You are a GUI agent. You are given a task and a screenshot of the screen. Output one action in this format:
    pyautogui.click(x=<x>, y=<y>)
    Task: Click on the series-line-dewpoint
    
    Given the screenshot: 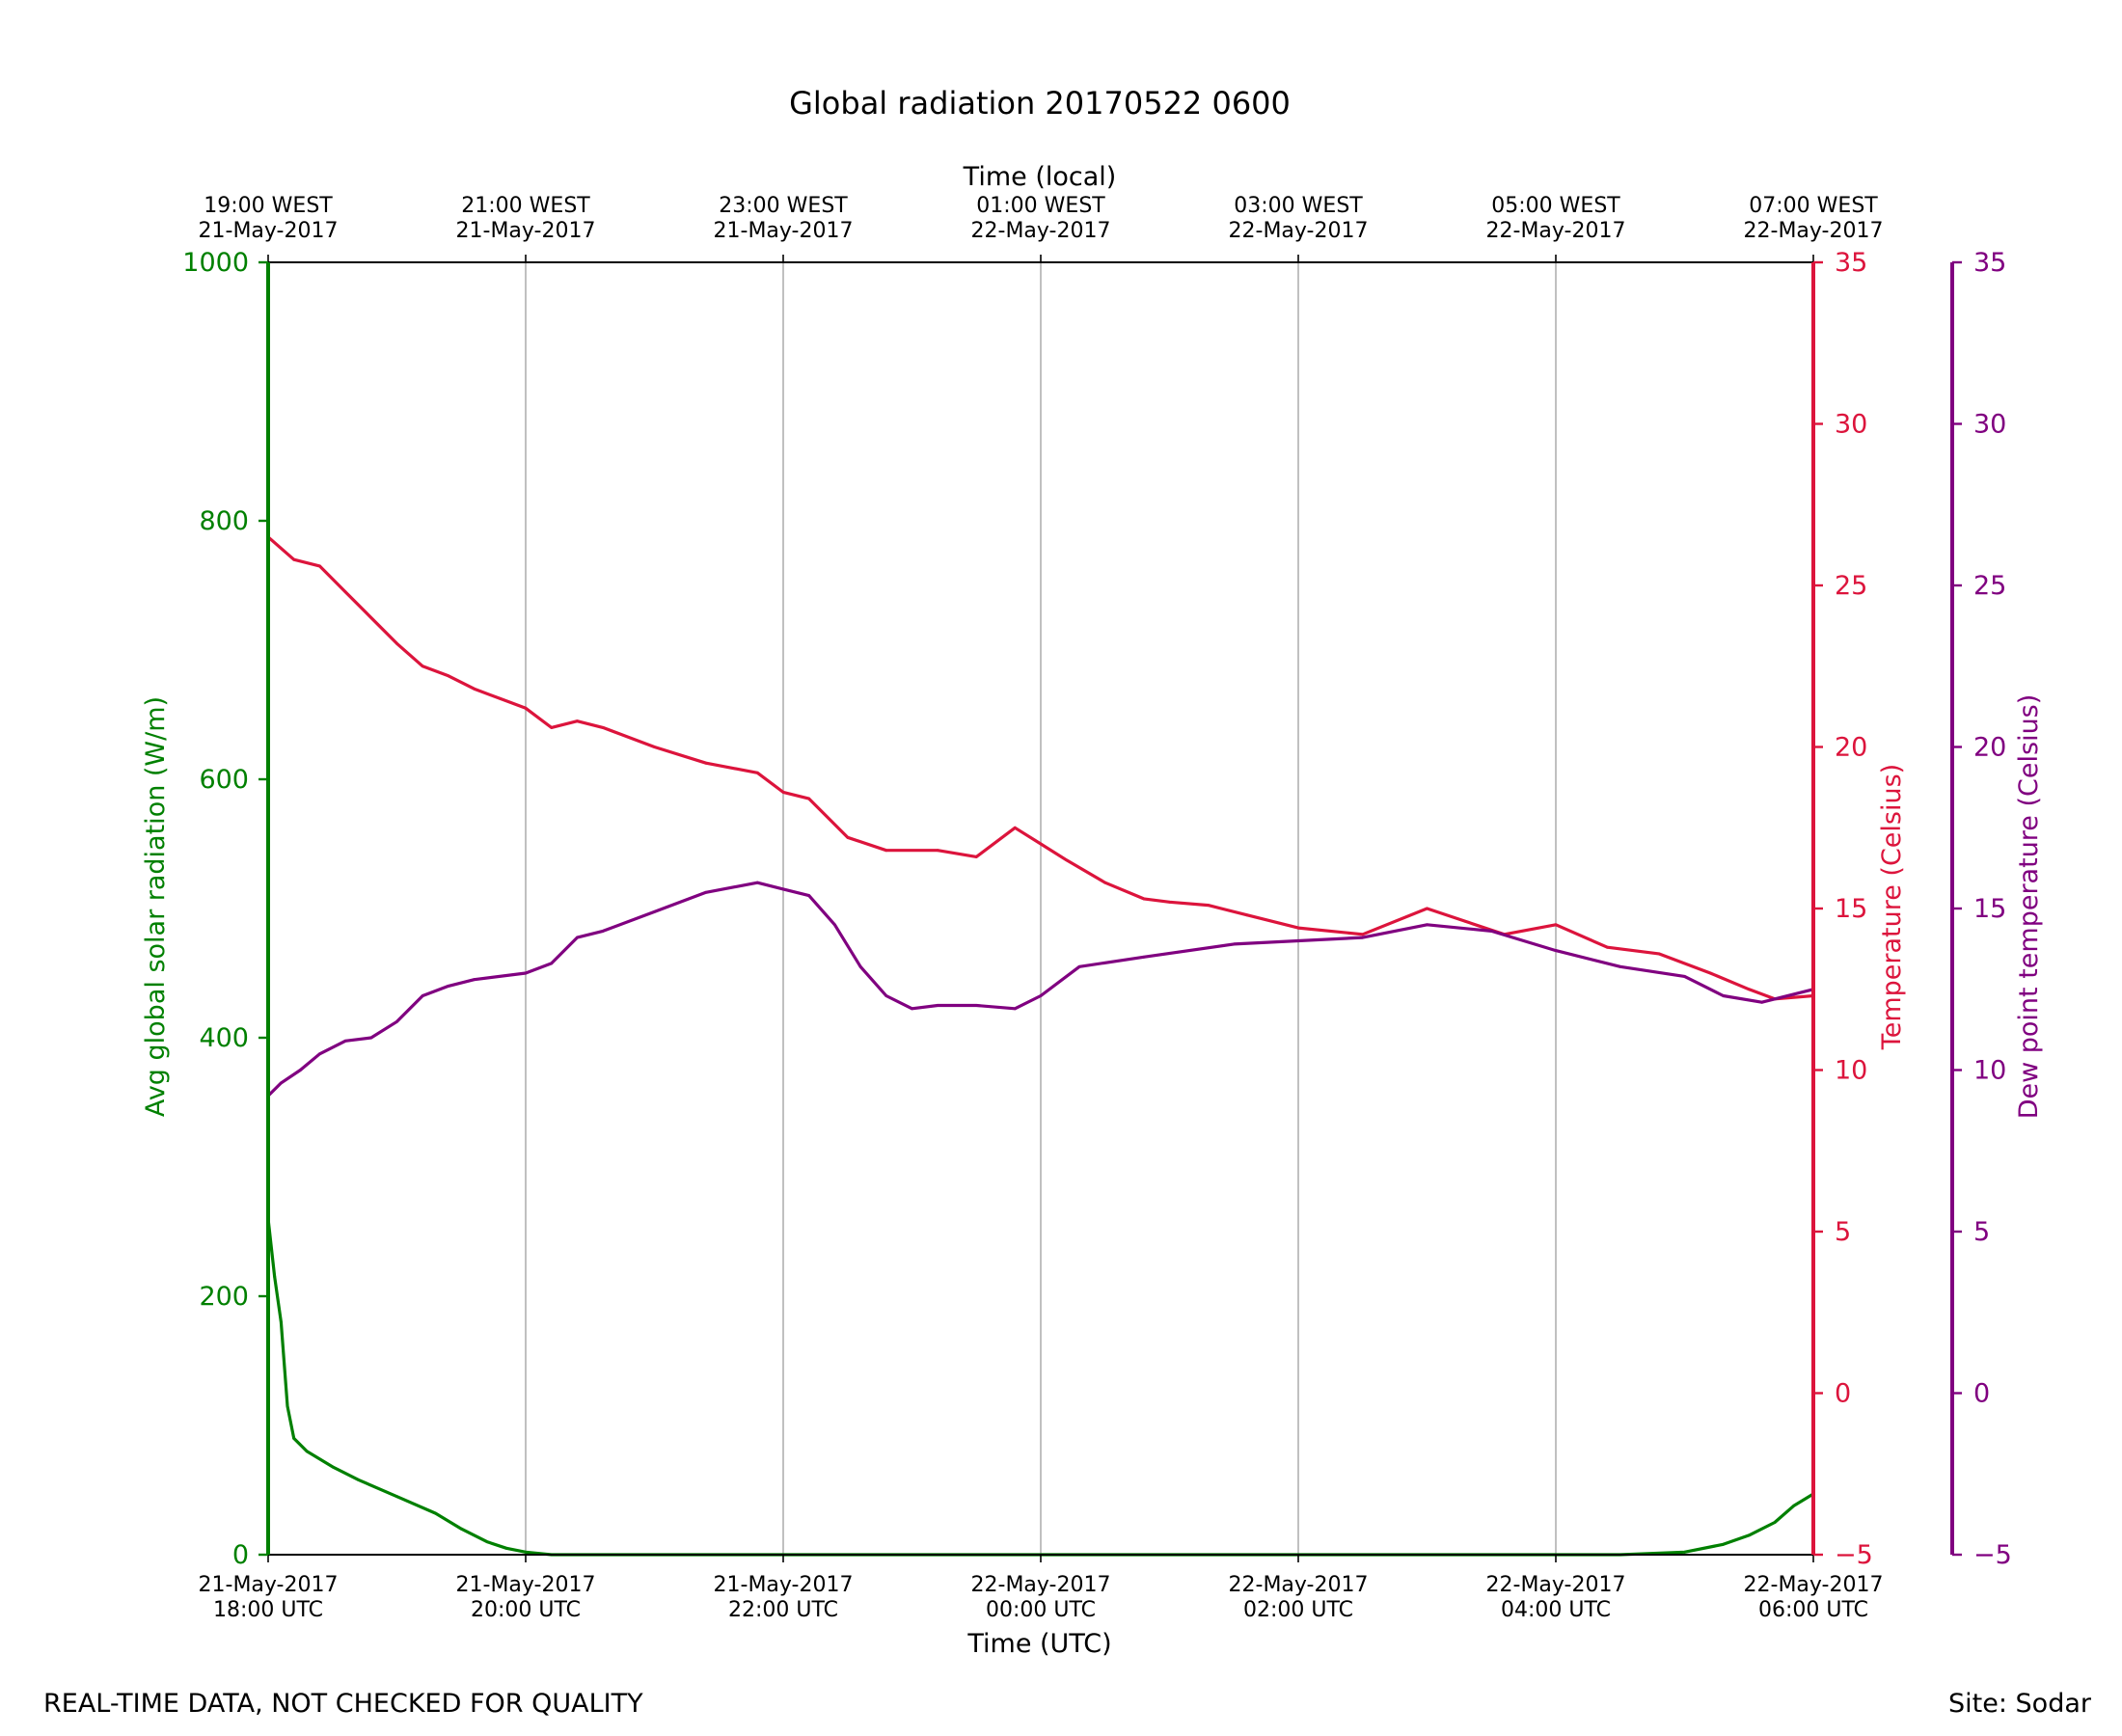 What is the action you would take?
    pyautogui.click(x=1040, y=989)
    